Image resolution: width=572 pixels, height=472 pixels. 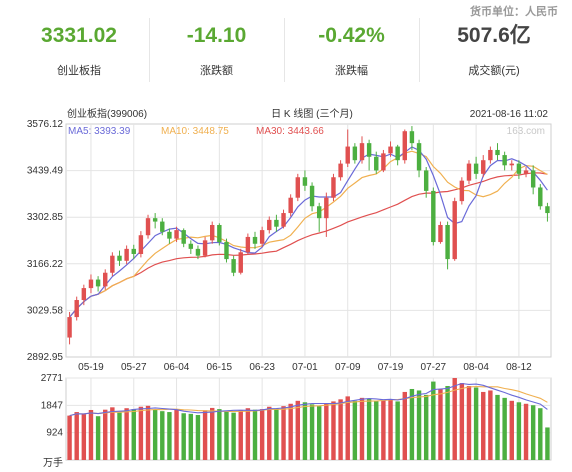 What do you see at coordinates (45, 217) in the screenshot?
I see `y-tick-label: 3302.85` at bounding box center [45, 217].